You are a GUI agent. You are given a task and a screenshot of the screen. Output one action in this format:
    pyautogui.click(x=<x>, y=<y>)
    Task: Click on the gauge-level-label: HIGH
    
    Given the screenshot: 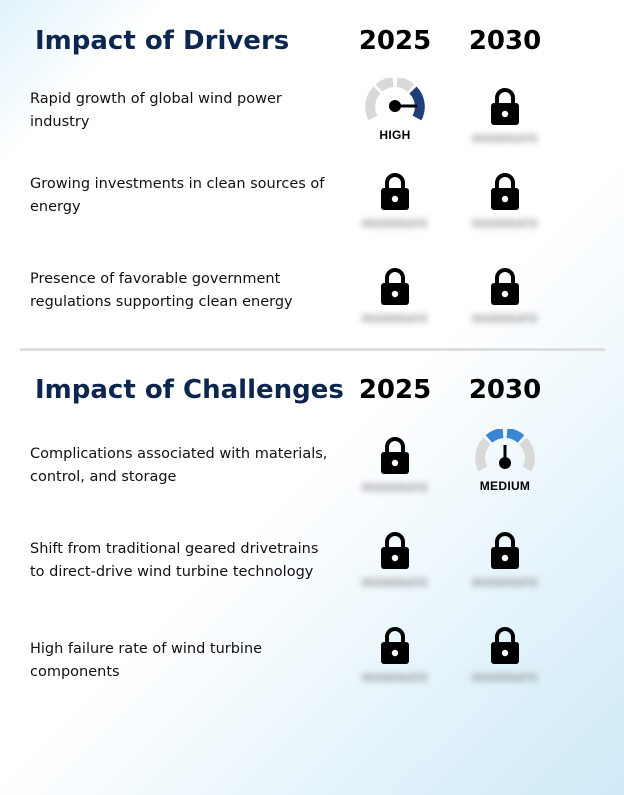 What is the action you would take?
    pyautogui.click(x=395, y=135)
    